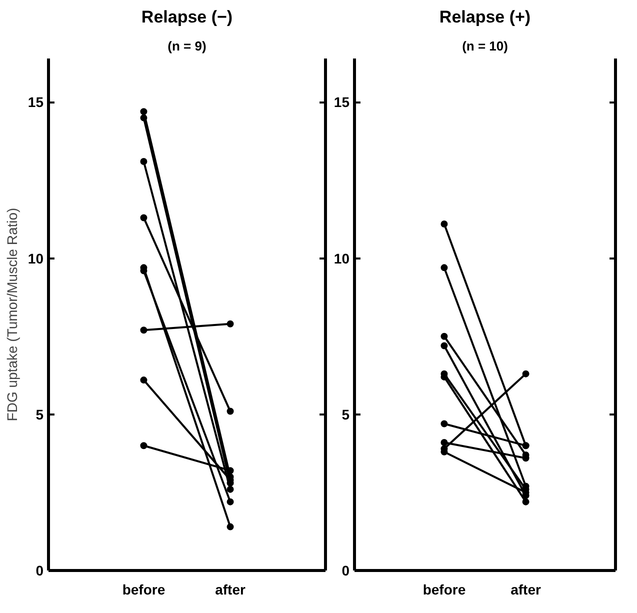 This screenshot has width=637, height=613. What do you see at coordinates (187, 46) in the screenshot?
I see `chart-subtitle: (n = 9)` at bounding box center [187, 46].